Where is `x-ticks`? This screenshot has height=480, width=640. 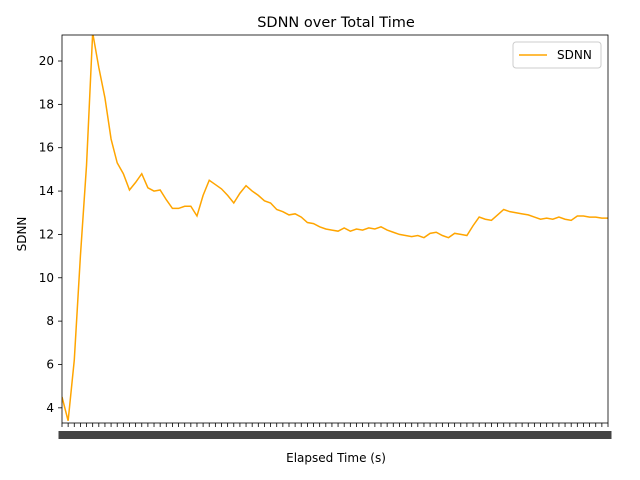
x-ticks is located at coordinates (335, 431).